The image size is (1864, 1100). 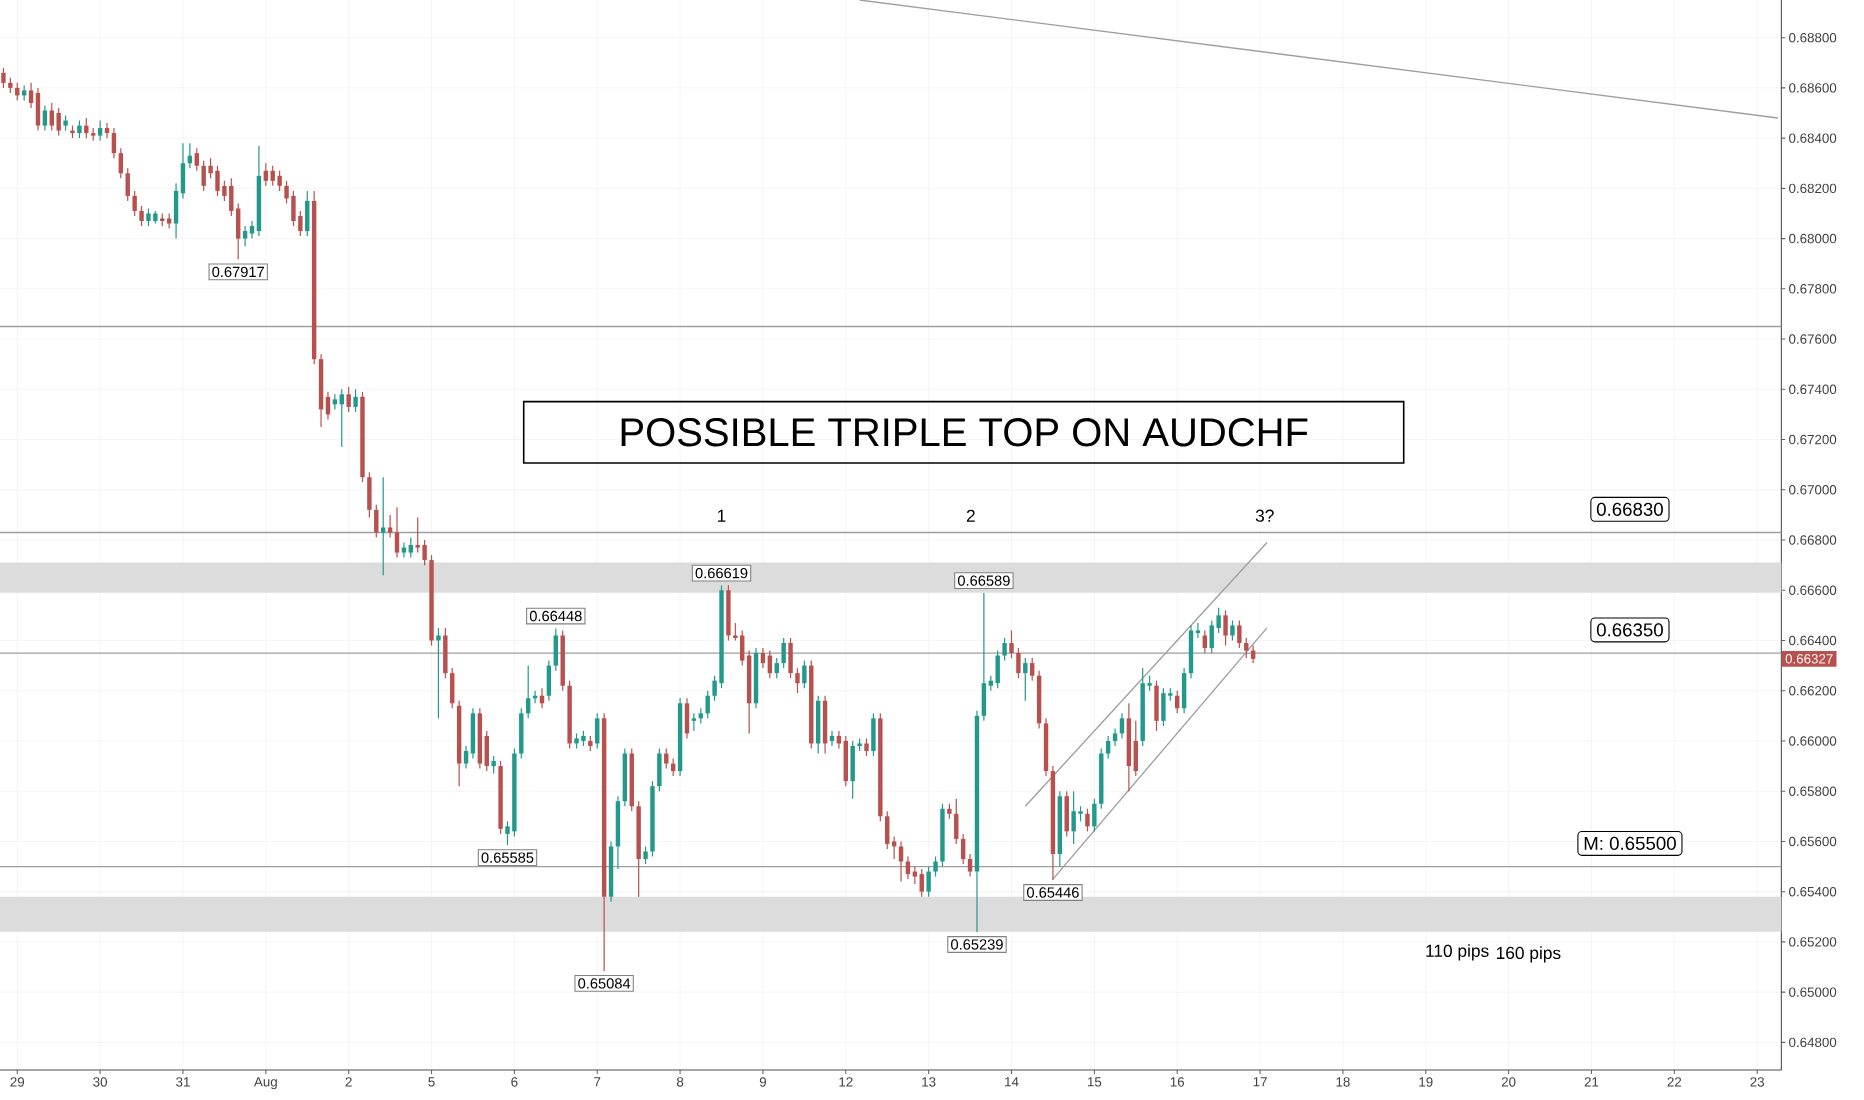 I want to click on annotation: 2, so click(x=970, y=515).